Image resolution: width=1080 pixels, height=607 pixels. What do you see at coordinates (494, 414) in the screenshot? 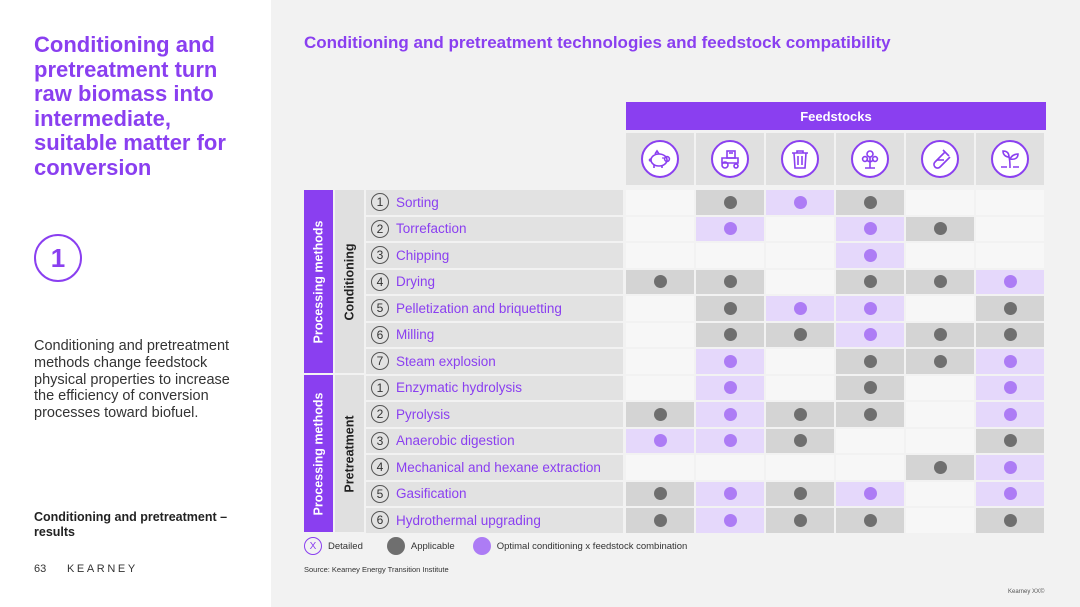
I see `row-label: 2 Pyrolysis` at bounding box center [494, 414].